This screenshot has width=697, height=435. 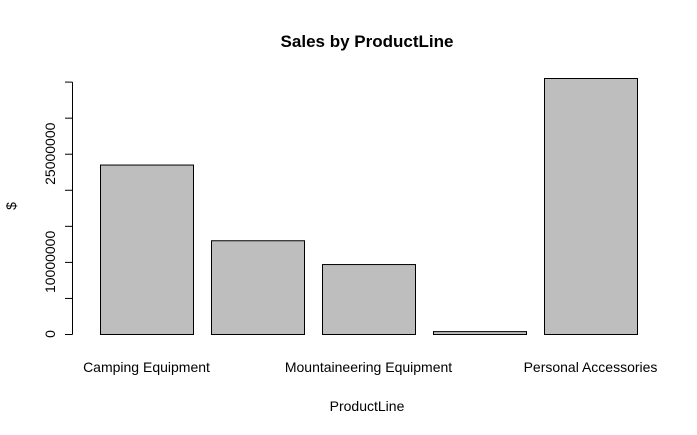 I want to click on bar-golf-equipment, so click(x=258, y=287).